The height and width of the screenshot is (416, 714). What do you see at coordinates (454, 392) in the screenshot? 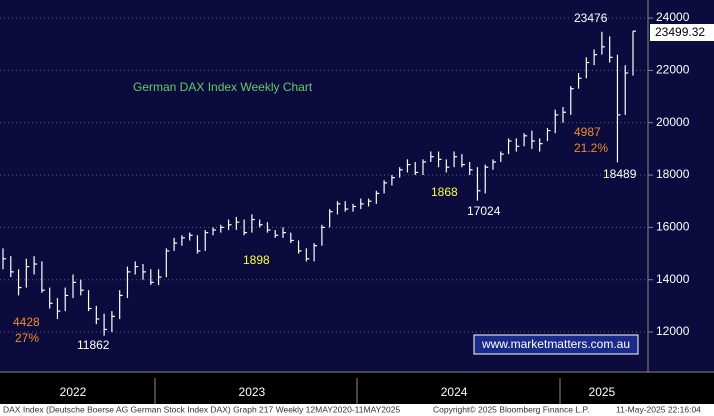
I see `x-tick-label: 2024` at bounding box center [454, 392].